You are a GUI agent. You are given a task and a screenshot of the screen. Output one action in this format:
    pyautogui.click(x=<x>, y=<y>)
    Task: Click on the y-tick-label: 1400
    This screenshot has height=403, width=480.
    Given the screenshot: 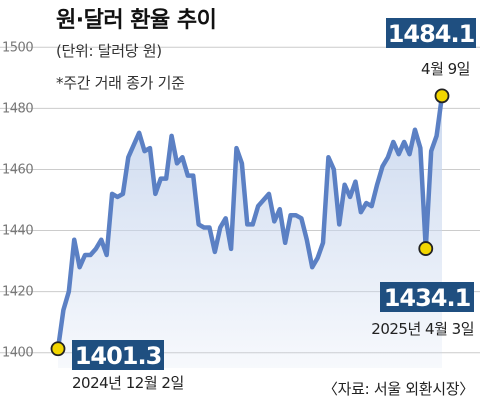 What is the action you would take?
    pyautogui.click(x=17, y=353)
    